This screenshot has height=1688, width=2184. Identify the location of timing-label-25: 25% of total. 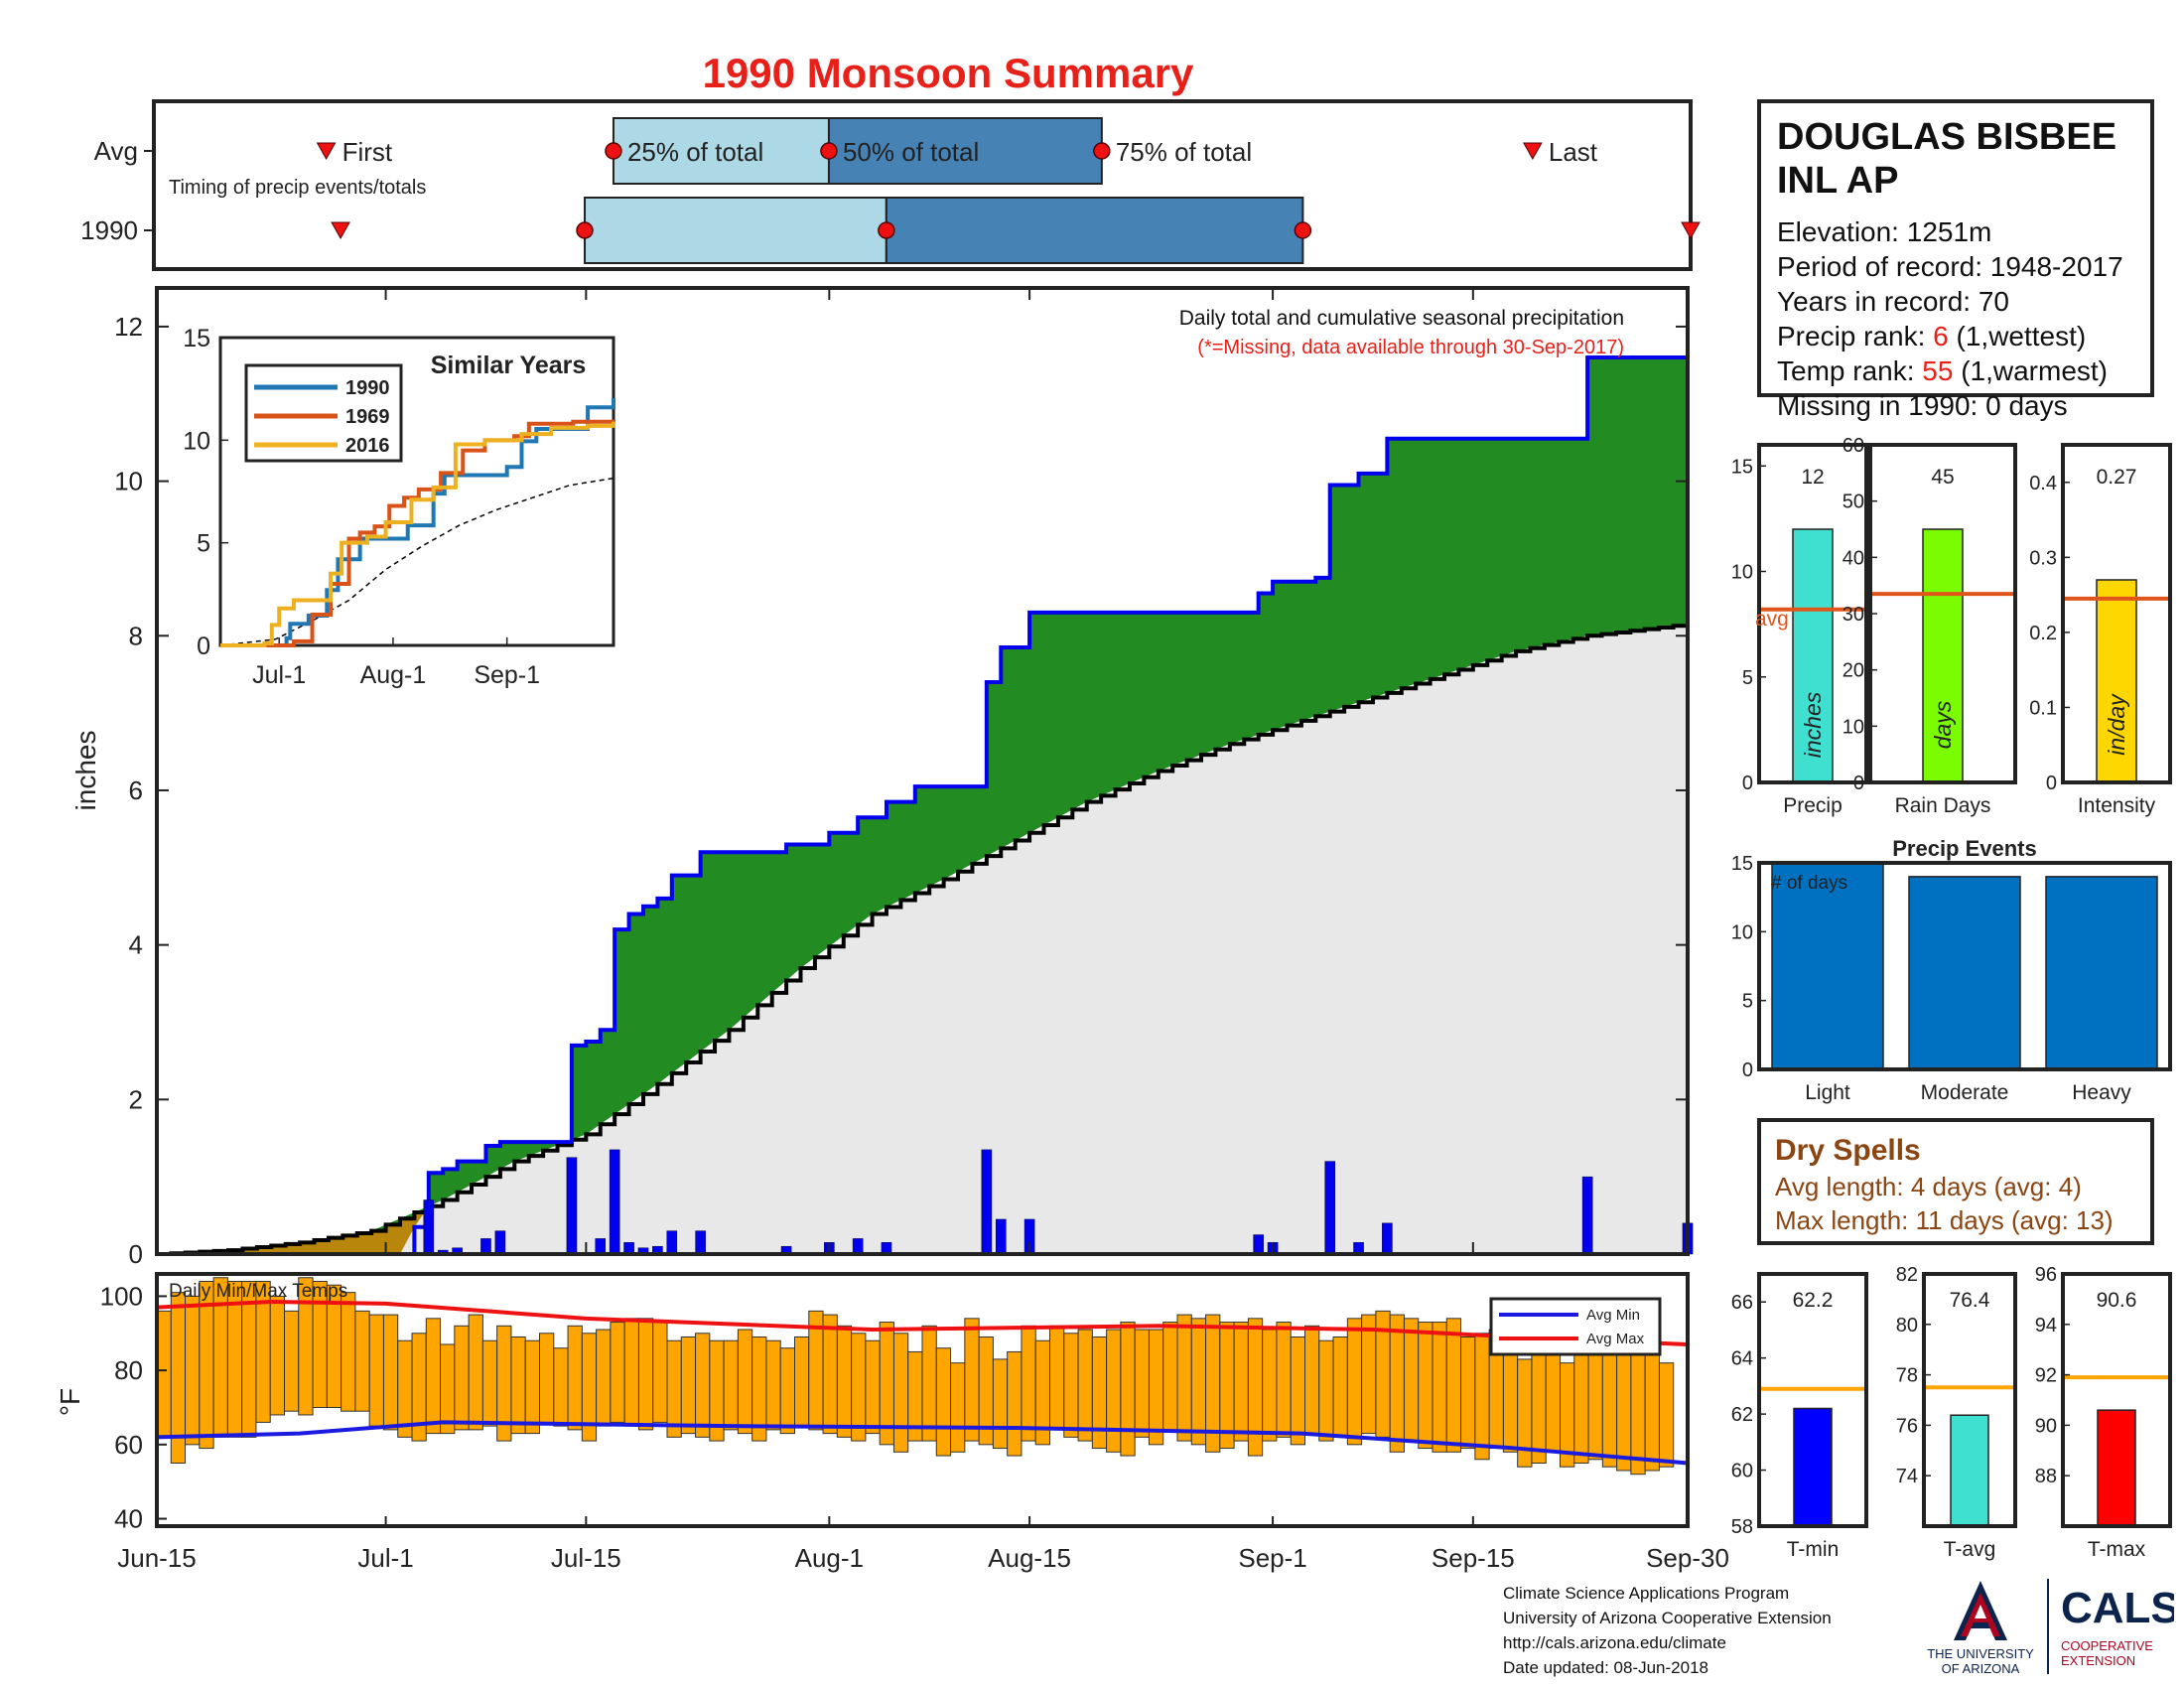
(695, 152).